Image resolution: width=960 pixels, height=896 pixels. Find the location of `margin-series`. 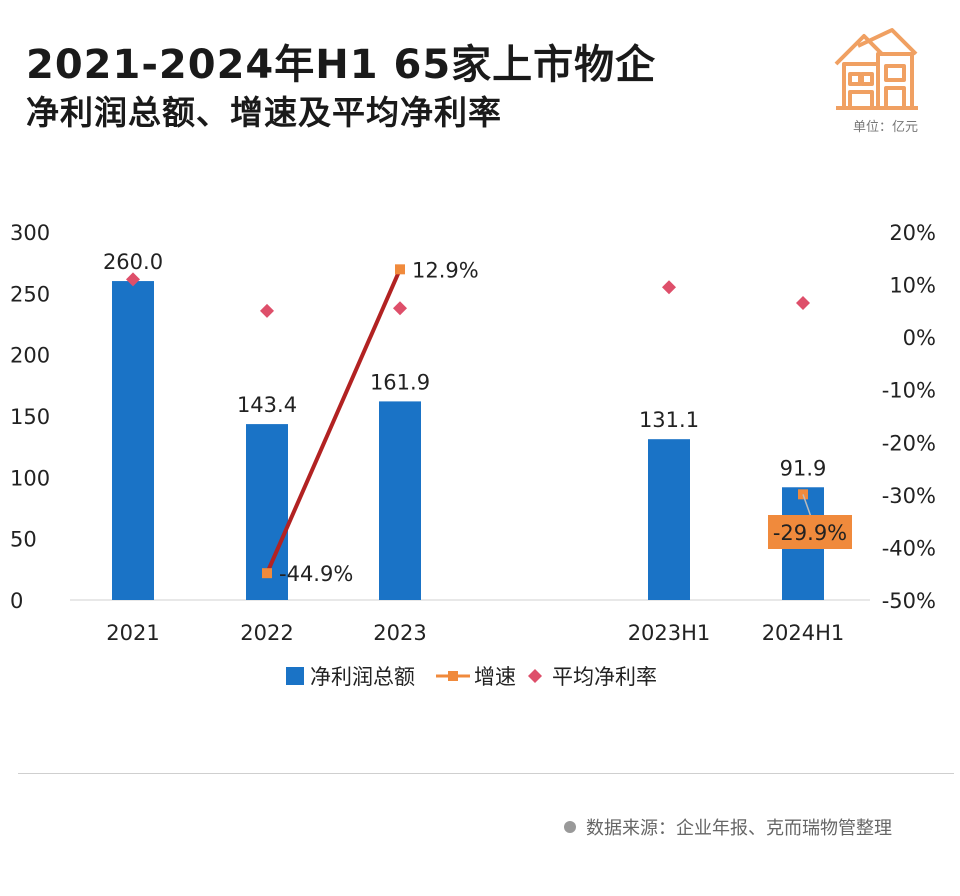

margin-series is located at coordinates (468, 295).